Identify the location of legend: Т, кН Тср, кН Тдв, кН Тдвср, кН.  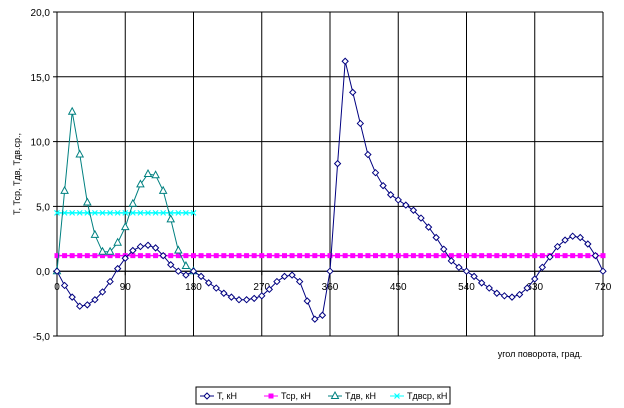
(323, 395).